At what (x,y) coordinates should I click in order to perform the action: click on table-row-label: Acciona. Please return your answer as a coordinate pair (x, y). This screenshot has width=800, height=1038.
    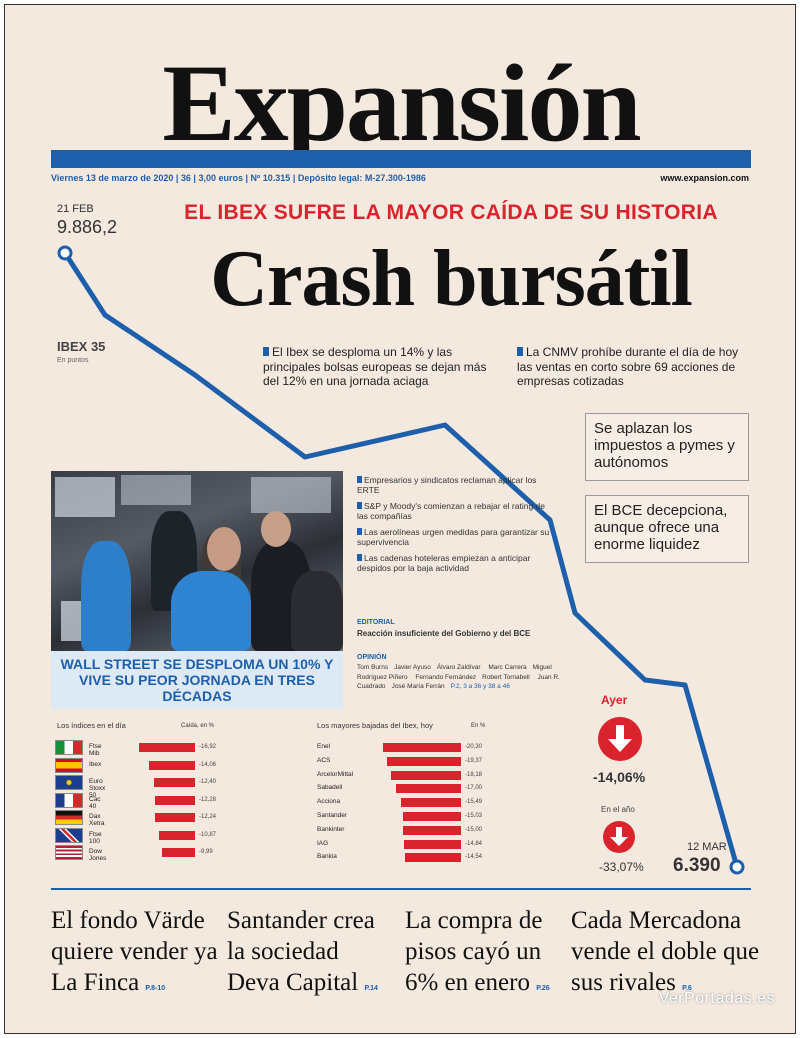
    Looking at the image, I should click on (329, 802).